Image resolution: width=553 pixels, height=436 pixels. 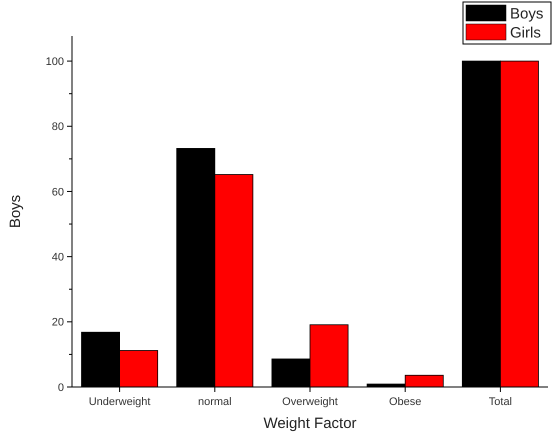 I want to click on x-axis-title: Weight Factor, so click(x=310, y=423).